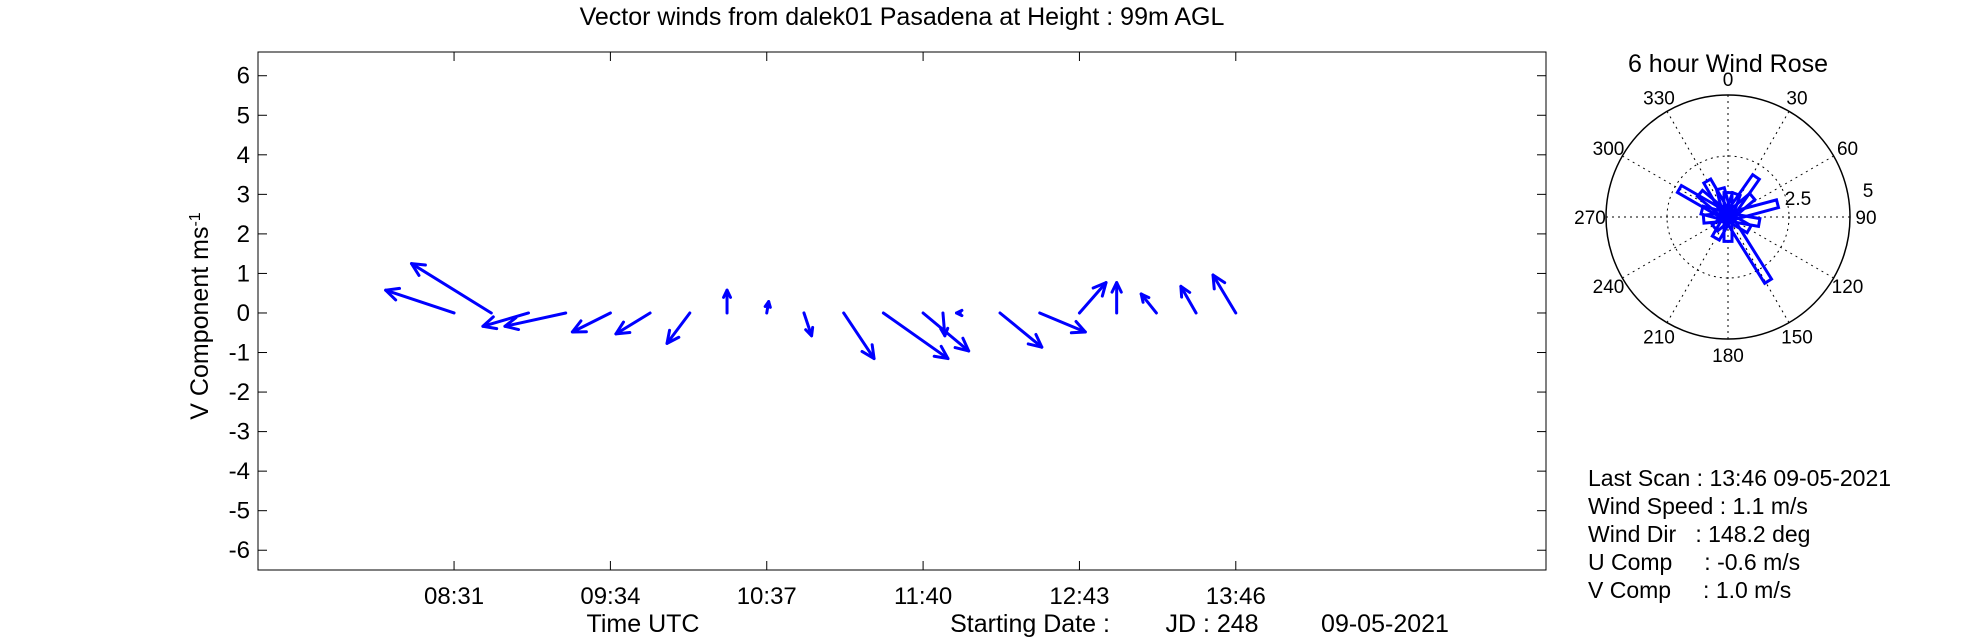 The width and height of the screenshot is (1973, 639). I want to click on rose-angle-label: 210, so click(1659, 338).